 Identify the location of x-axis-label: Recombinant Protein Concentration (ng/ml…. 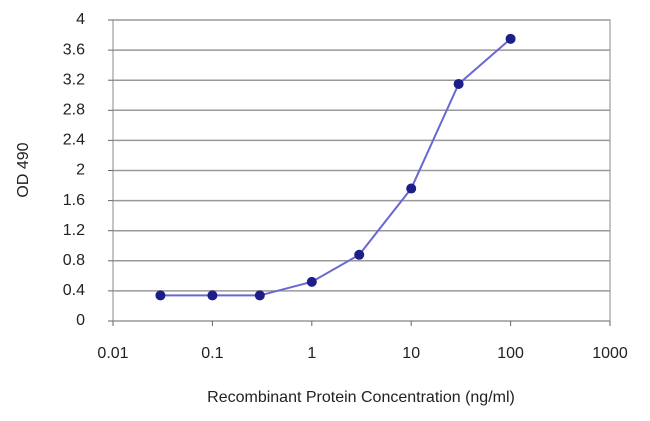
(361, 397).